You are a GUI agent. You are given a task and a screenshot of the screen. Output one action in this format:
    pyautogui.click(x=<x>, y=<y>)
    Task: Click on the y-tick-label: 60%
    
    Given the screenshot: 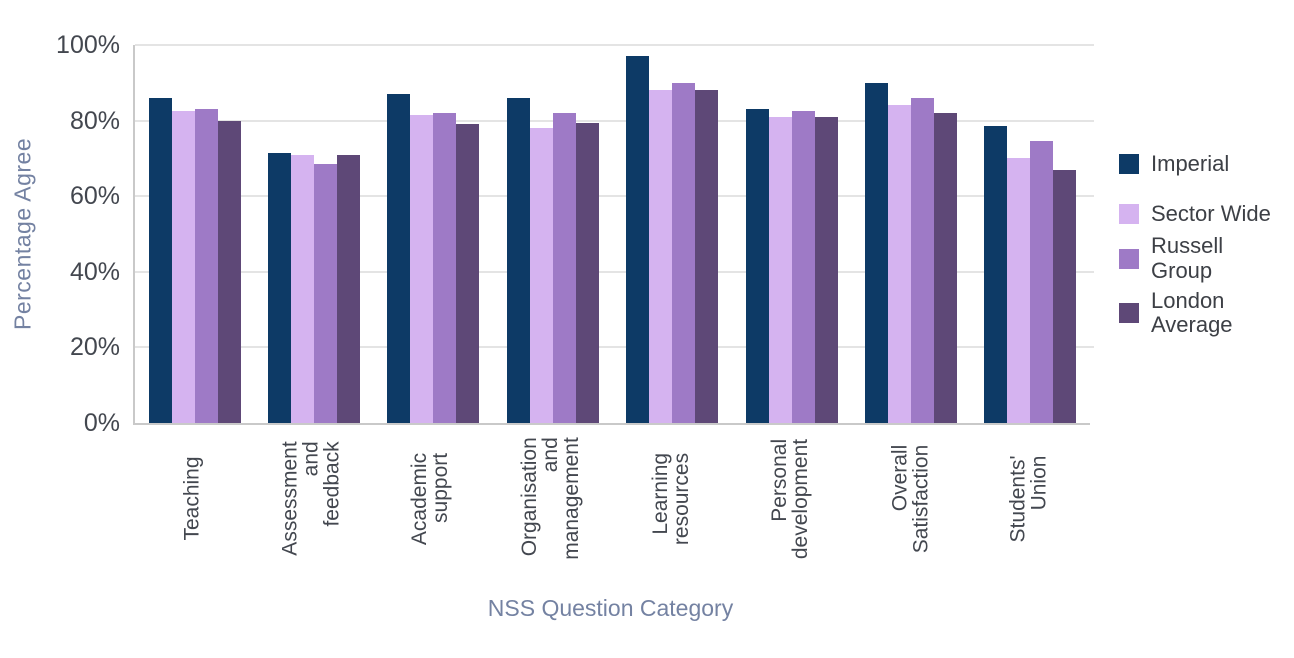 What is the action you would take?
    pyautogui.click(x=94, y=196)
    